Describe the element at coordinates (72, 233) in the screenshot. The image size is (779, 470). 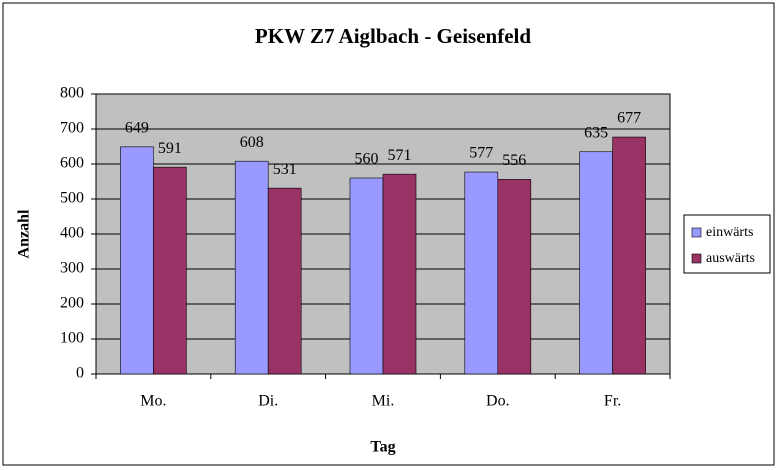
I see `y-tick-label: 400` at that location.